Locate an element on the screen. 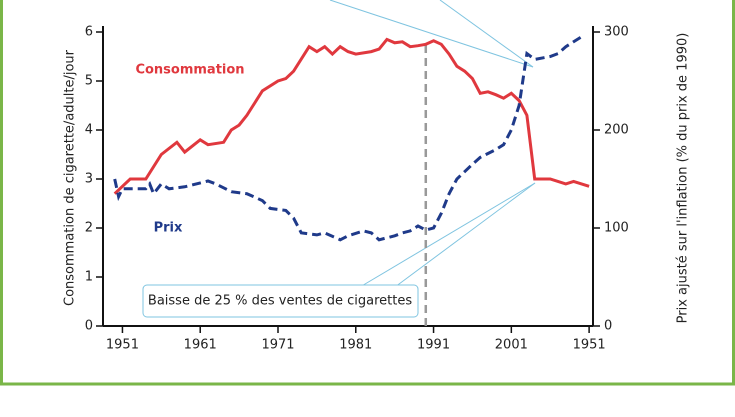  y-tick-label: 4 is located at coordinates (89, 130).